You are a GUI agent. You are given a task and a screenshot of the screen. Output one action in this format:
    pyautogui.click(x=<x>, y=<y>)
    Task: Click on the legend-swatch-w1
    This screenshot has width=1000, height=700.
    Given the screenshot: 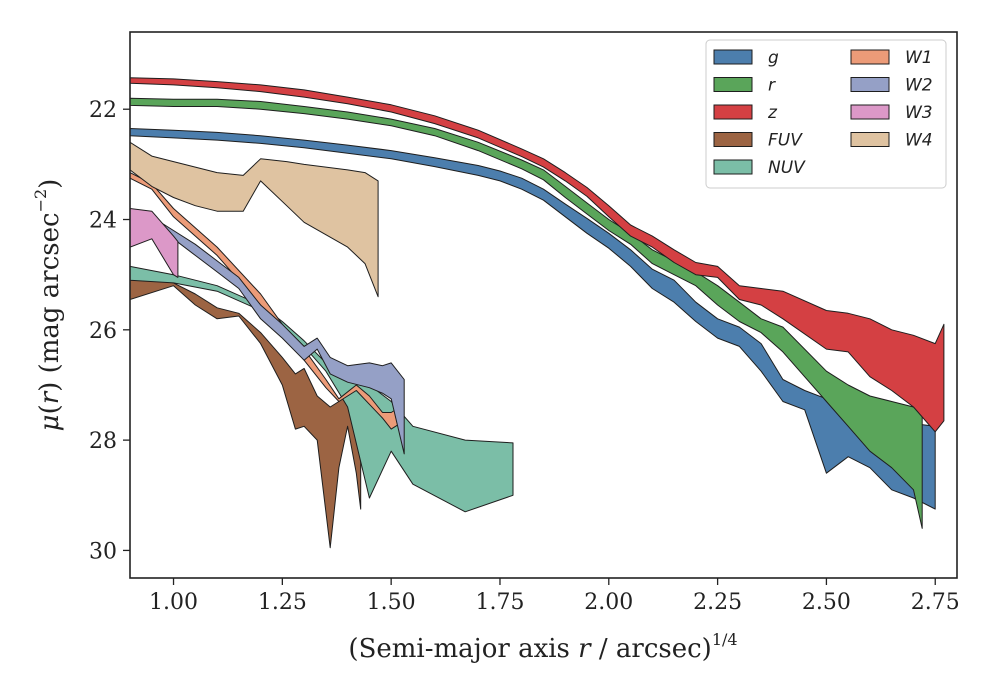 What is the action you would take?
    pyautogui.click(x=870, y=57)
    